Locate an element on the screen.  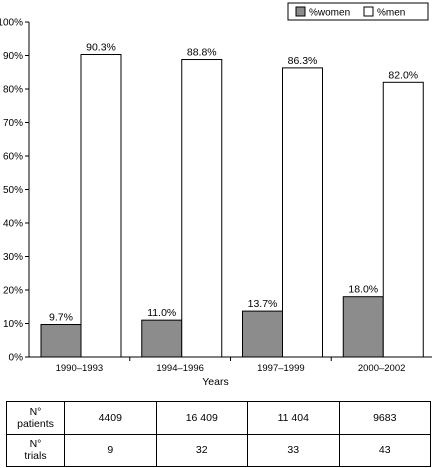
data-label: 86.3% is located at coordinates (303, 61).